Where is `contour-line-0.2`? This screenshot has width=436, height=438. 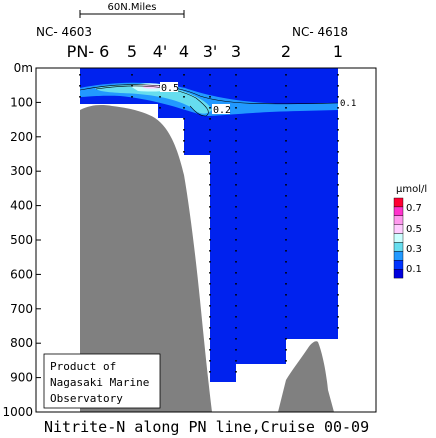 contour-line-0.2 is located at coordinates (152, 101).